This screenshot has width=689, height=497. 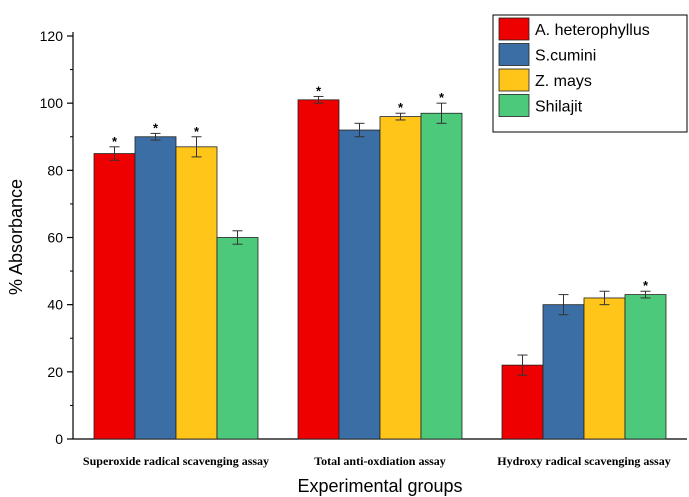 I want to click on y-tick-label: 0, so click(x=59, y=439).